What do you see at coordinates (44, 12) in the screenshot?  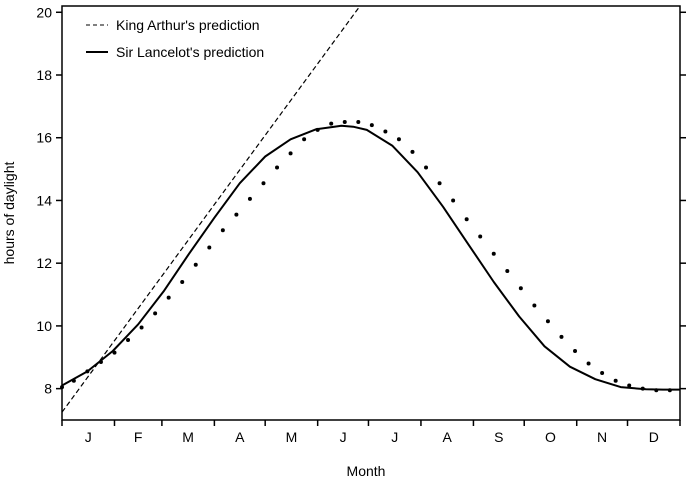 I see `y-tick-label: 20` at bounding box center [44, 12].